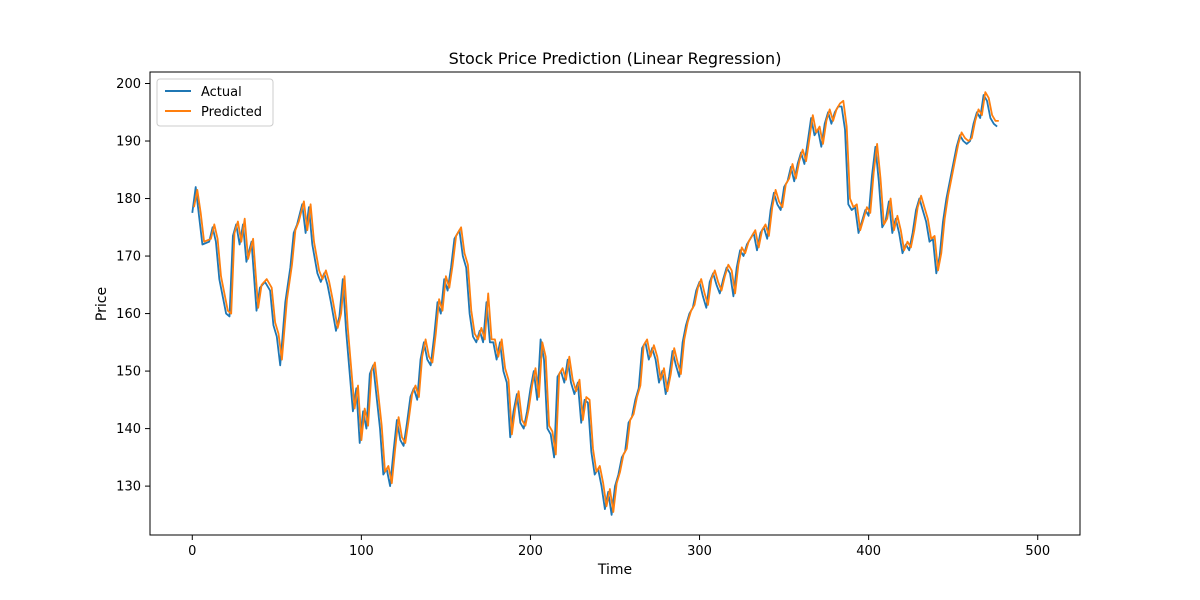 This screenshot has width=1200, height=600. Describe the element at coordinates (128, 487) in the screenshot. I see `y-tick-label: 130` at that location.